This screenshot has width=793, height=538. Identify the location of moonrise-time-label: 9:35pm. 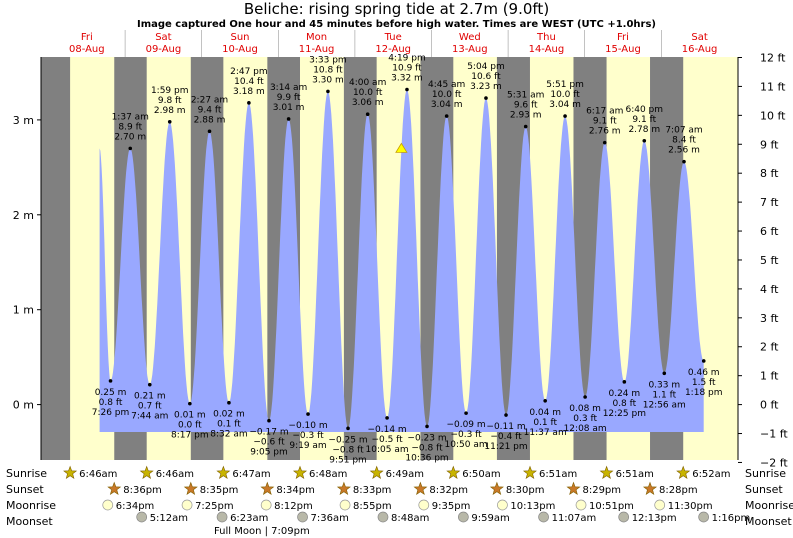
(451, 506).